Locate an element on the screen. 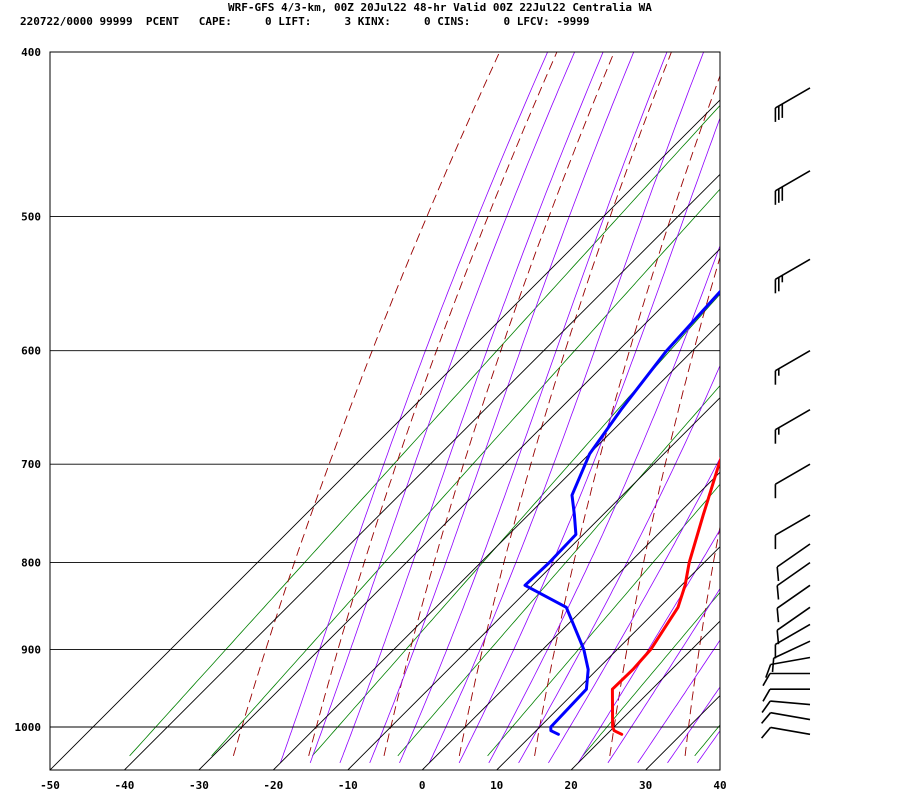 This screenshot has width=900, height=800. y-tick-label: 900 is located at coordinates (31, 649).